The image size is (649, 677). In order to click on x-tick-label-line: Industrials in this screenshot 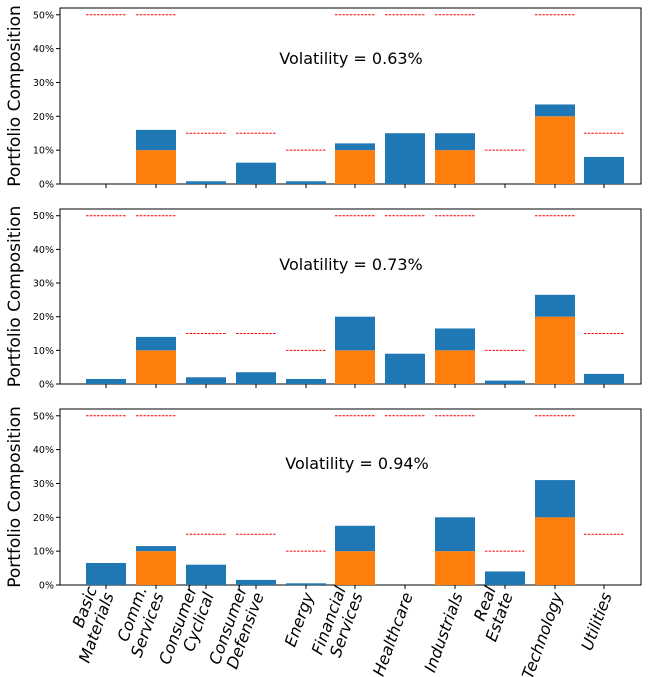, I will do `click(443, 632)`.